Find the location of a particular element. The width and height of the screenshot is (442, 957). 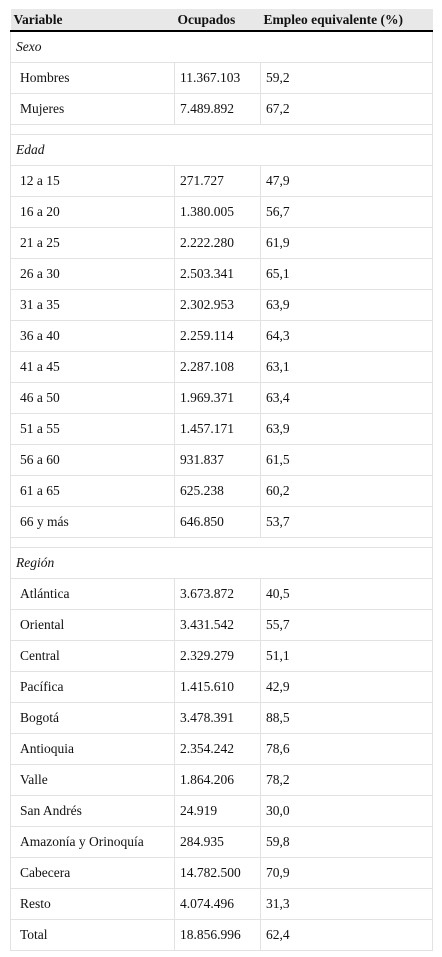

data-row: 61 a 65 625.238 60,2 is located at coordinates (221, 491).